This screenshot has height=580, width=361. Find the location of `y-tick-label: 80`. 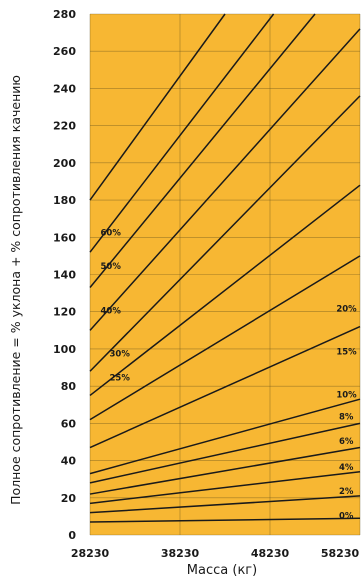

y-tick-label: 80 is located at coordinates (69, 386).